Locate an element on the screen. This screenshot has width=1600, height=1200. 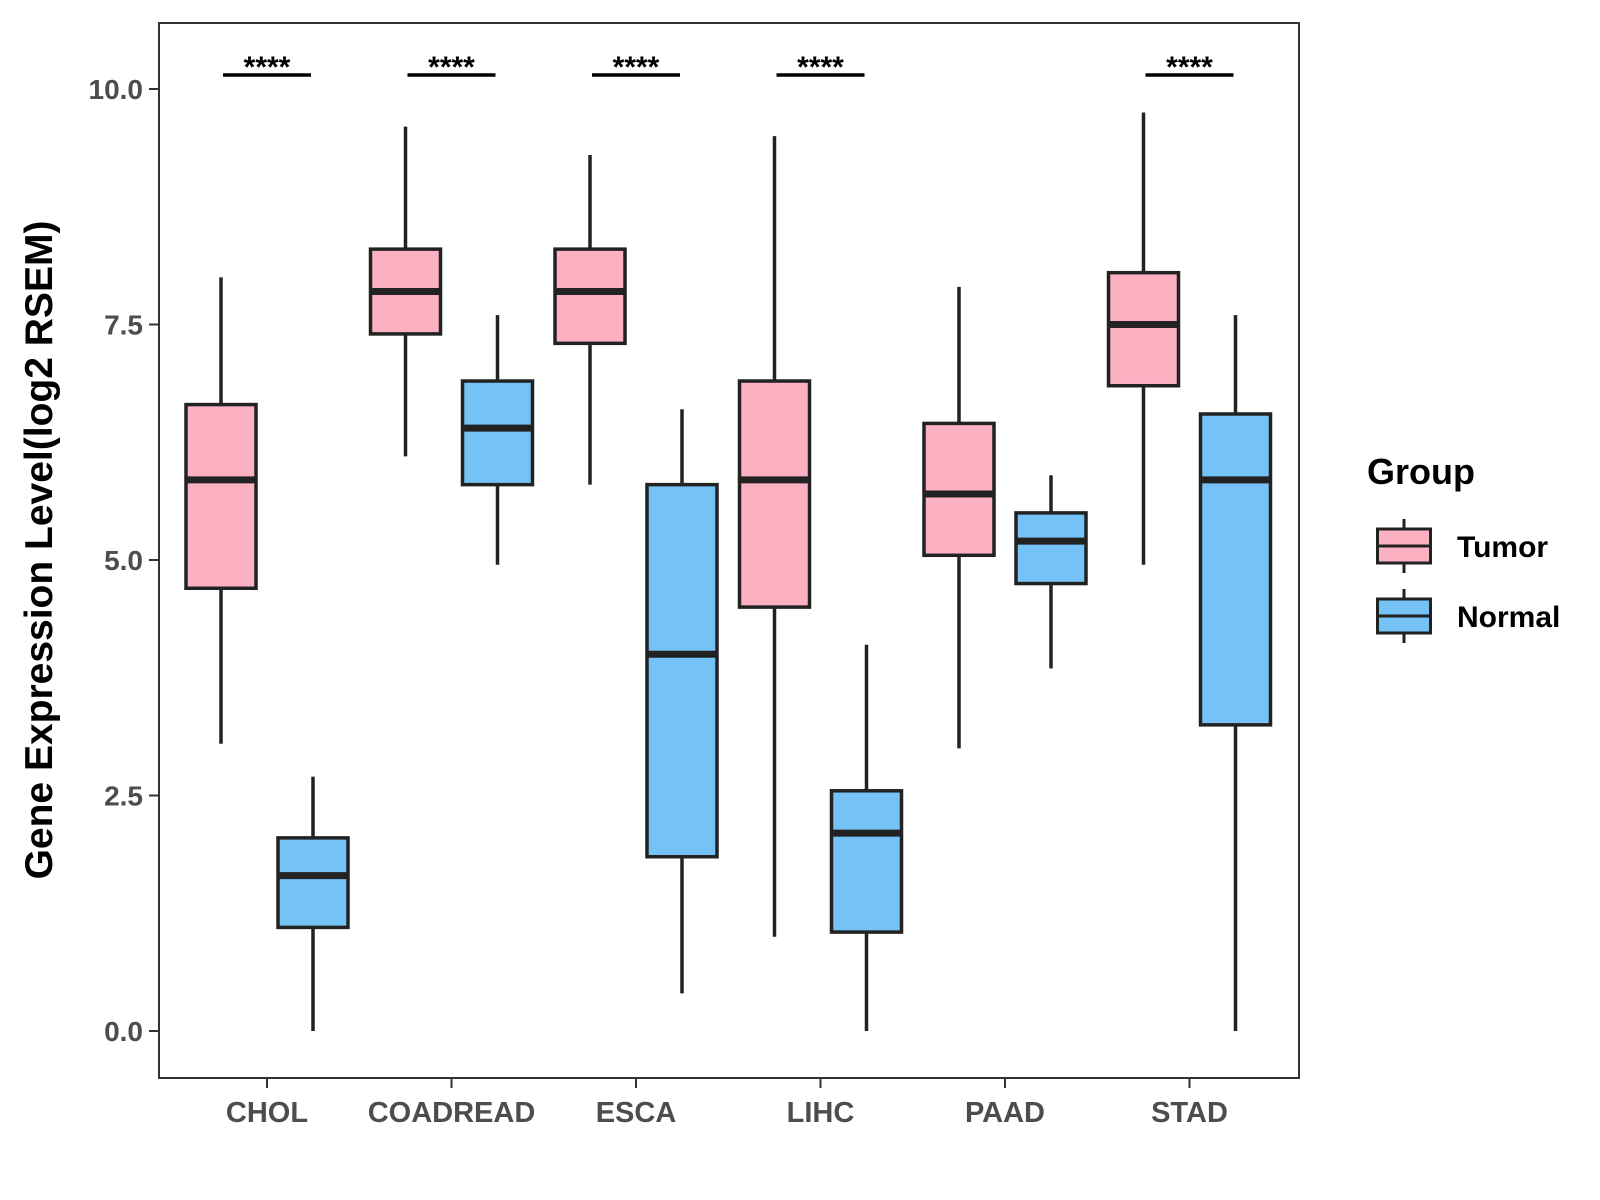
box-normal-paad is located at coordinates (1051, 572).